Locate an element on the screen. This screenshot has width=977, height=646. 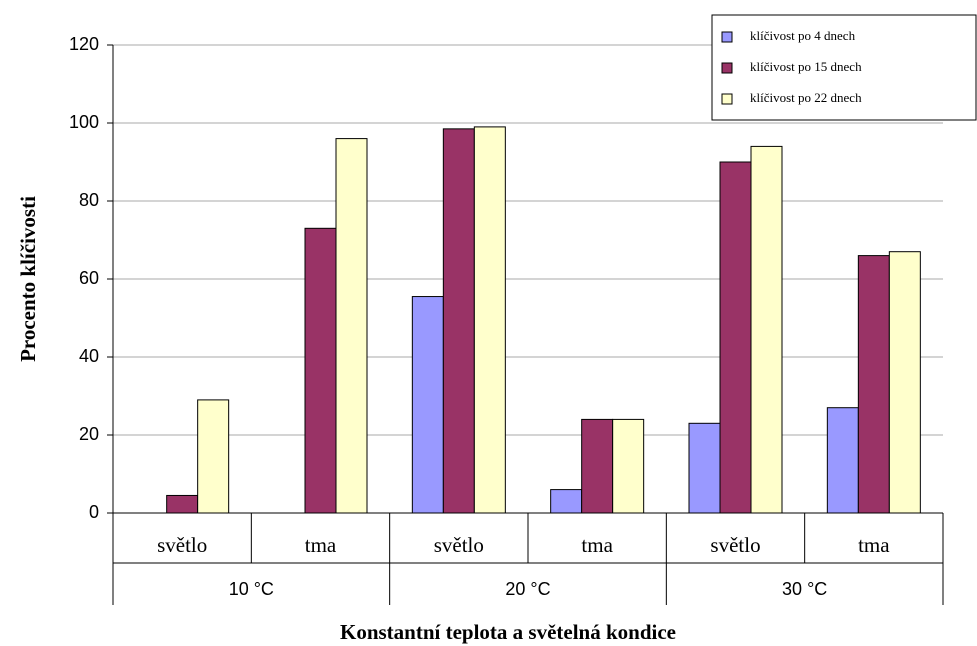
y-tick-label: 0 is located at coordinates (94, 512).